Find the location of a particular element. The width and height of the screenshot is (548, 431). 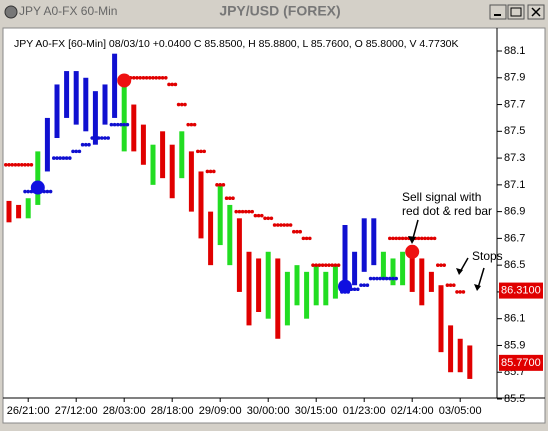

title-bar is located at coordinates (274, 13).